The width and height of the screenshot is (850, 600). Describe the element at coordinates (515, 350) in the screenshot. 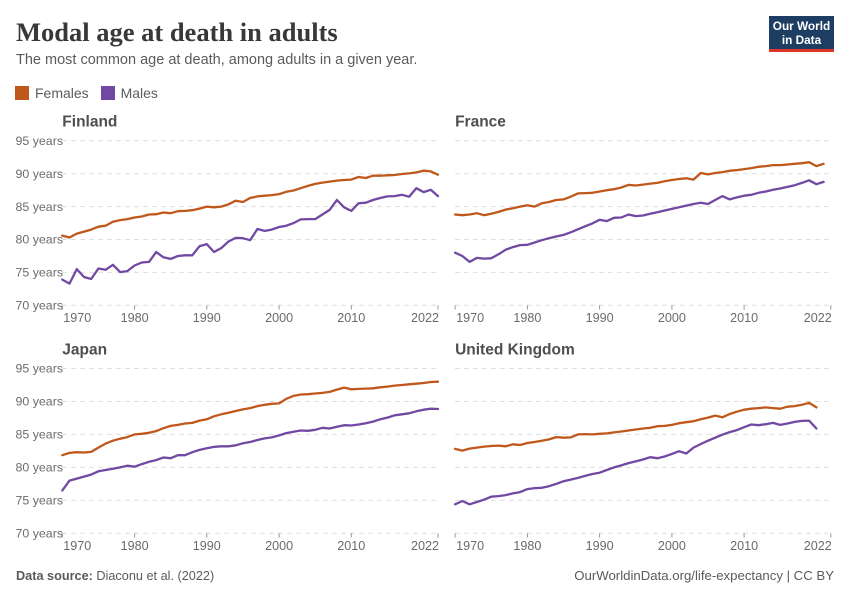

I see `svg-text: United Kingdom` at that location.